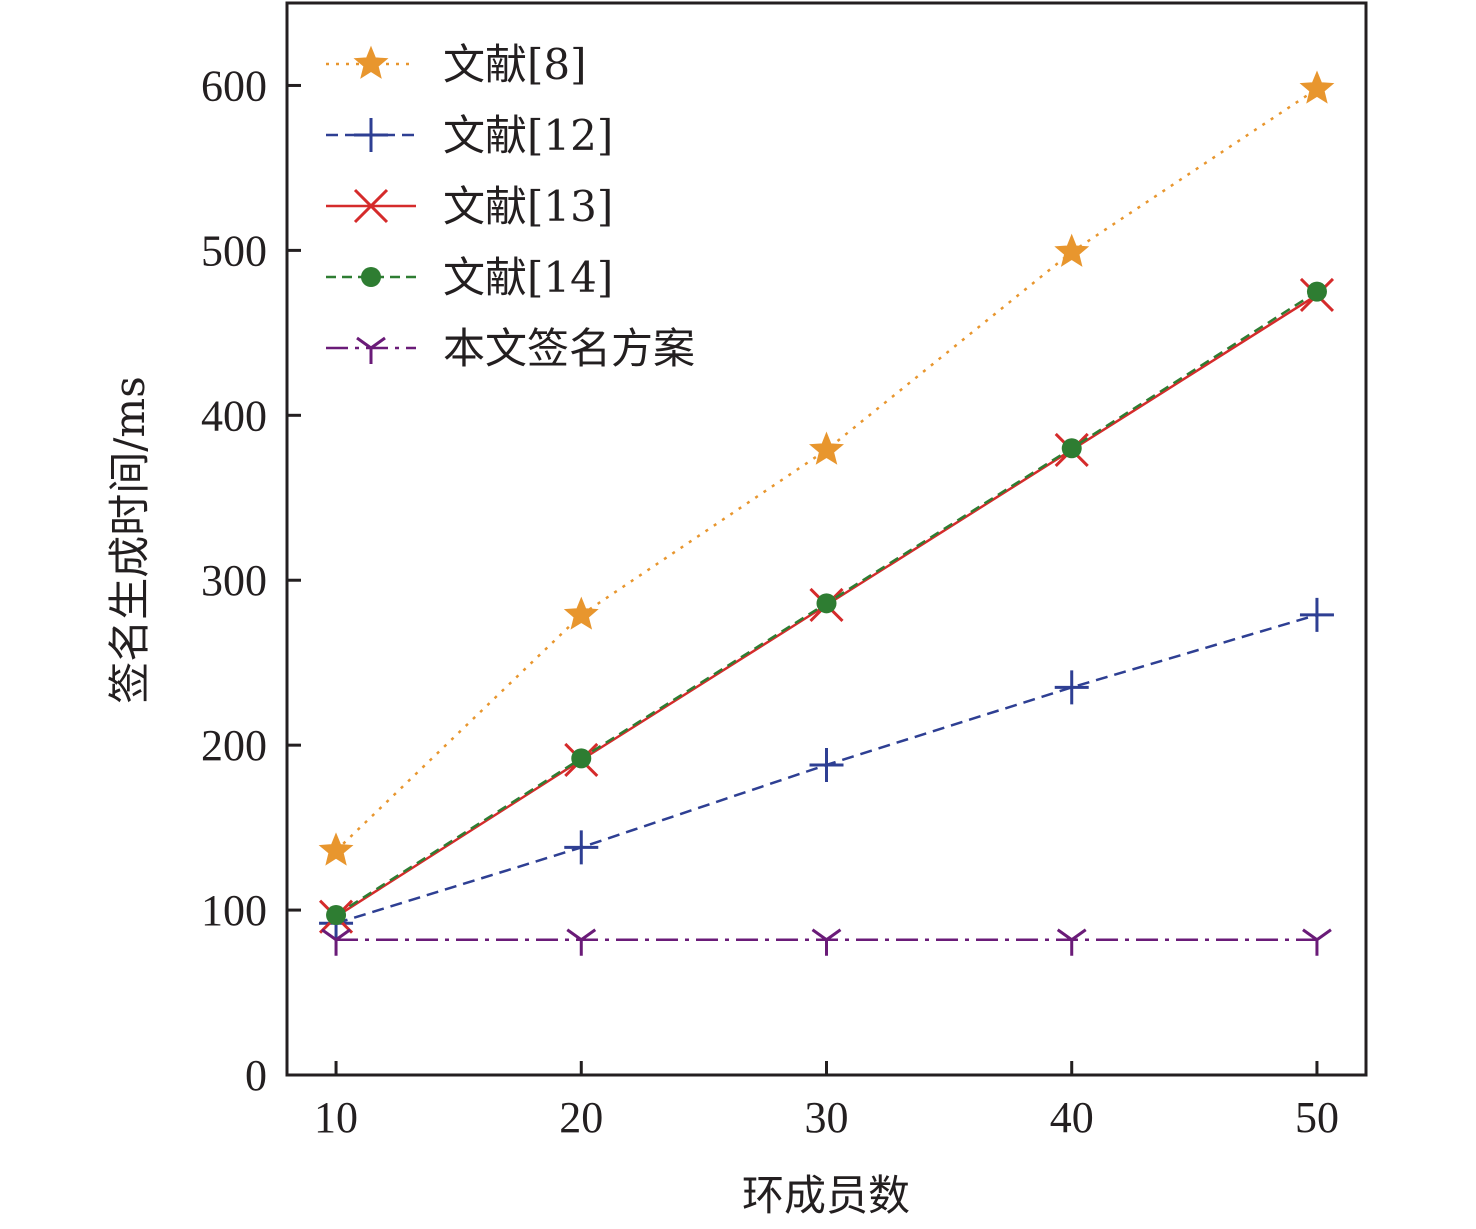  I want to click on legend-label: 本文签名方案, so click(569, 348).